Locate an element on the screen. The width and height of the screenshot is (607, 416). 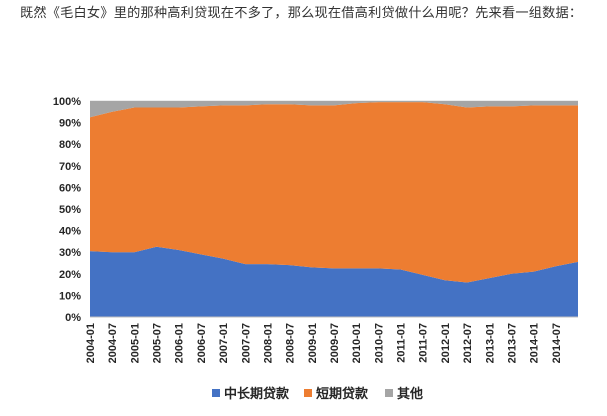
y-tick-label: 70% is located at coordinates (70, 167).